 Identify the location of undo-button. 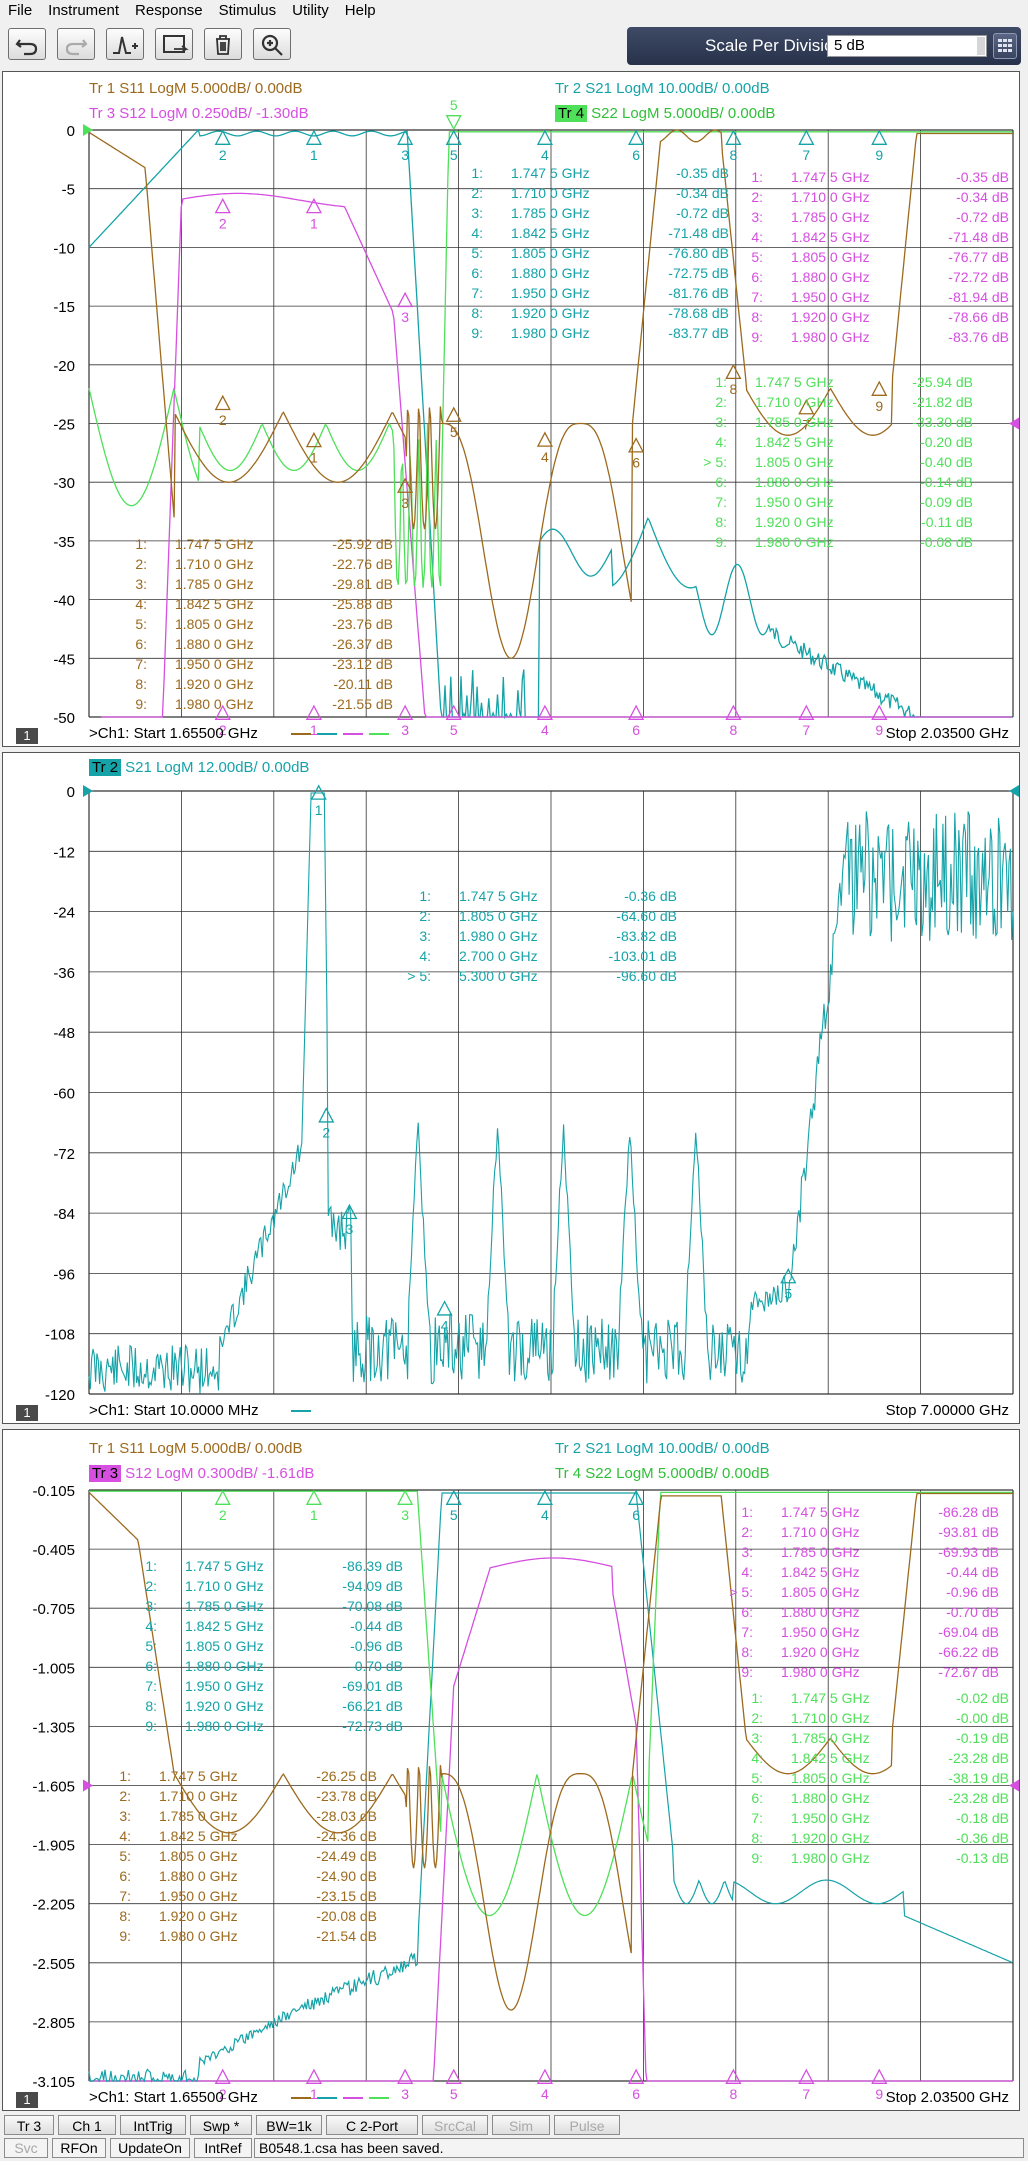
(27, 44).